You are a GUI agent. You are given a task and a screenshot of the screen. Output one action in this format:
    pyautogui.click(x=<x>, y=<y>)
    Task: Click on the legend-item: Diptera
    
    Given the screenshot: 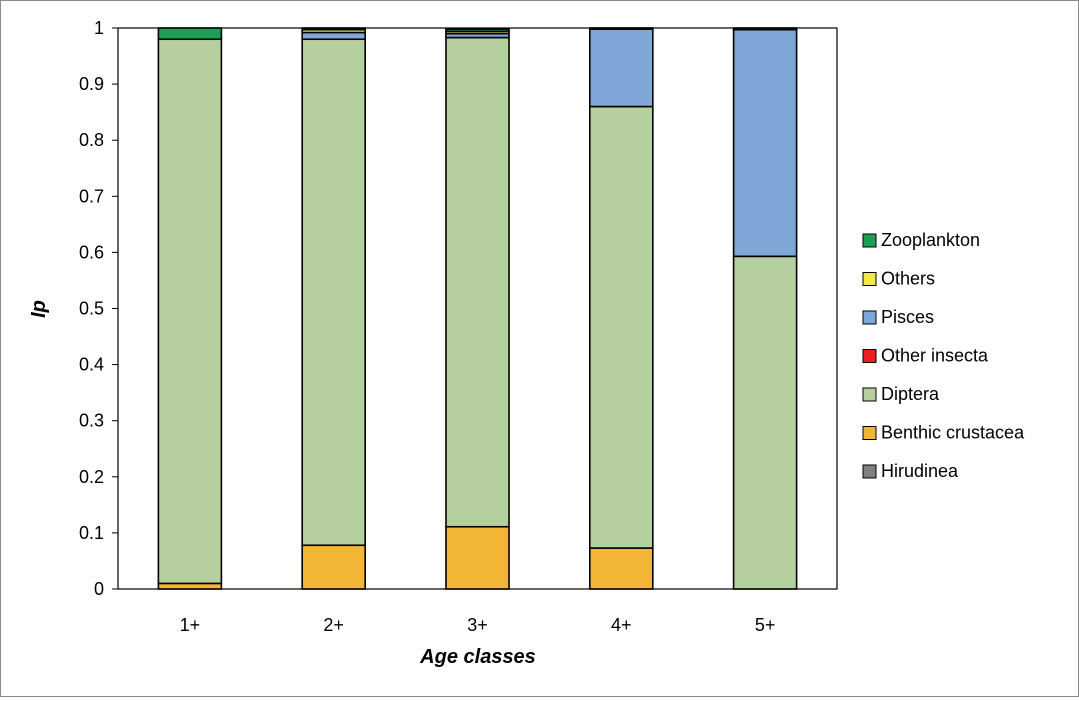 What is the action you would take?
    pyautogui.click(x=901, y=394)
    